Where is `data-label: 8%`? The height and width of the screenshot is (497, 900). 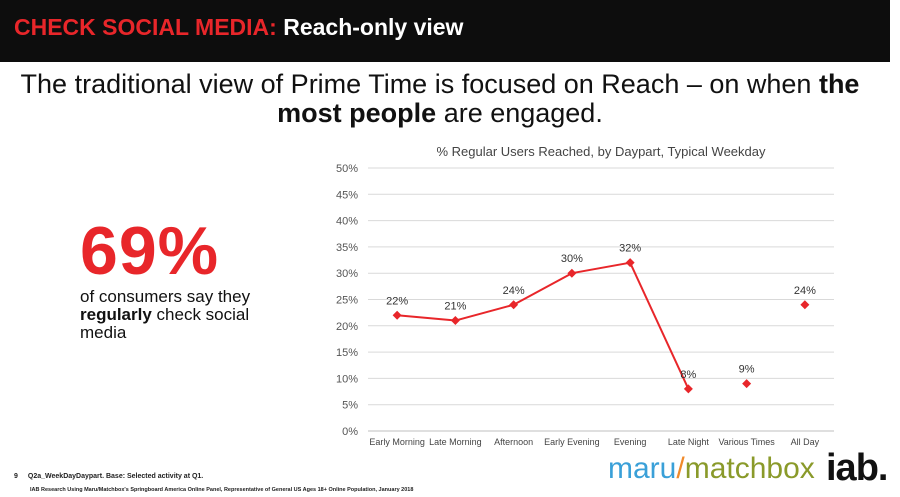
data-label: 8% is located at coordinates (688, 375).